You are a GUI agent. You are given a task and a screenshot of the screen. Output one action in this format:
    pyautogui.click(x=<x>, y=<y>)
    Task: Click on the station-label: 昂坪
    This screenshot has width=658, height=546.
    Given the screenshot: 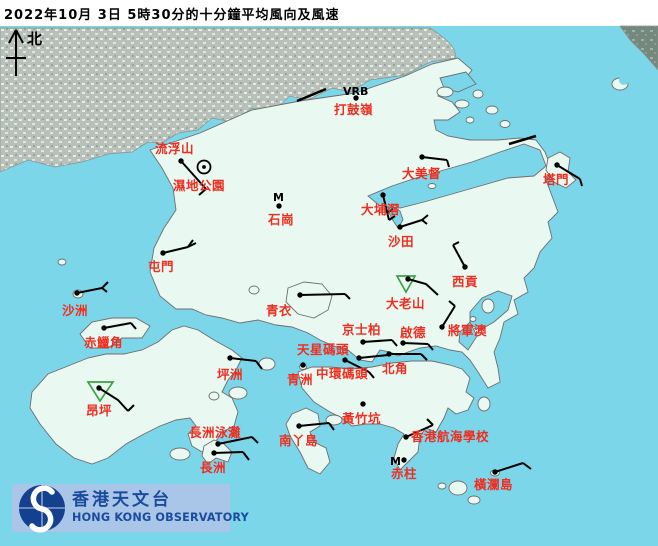 What is the action you would take?
    pyautogui.click(x=99, y=410)
    